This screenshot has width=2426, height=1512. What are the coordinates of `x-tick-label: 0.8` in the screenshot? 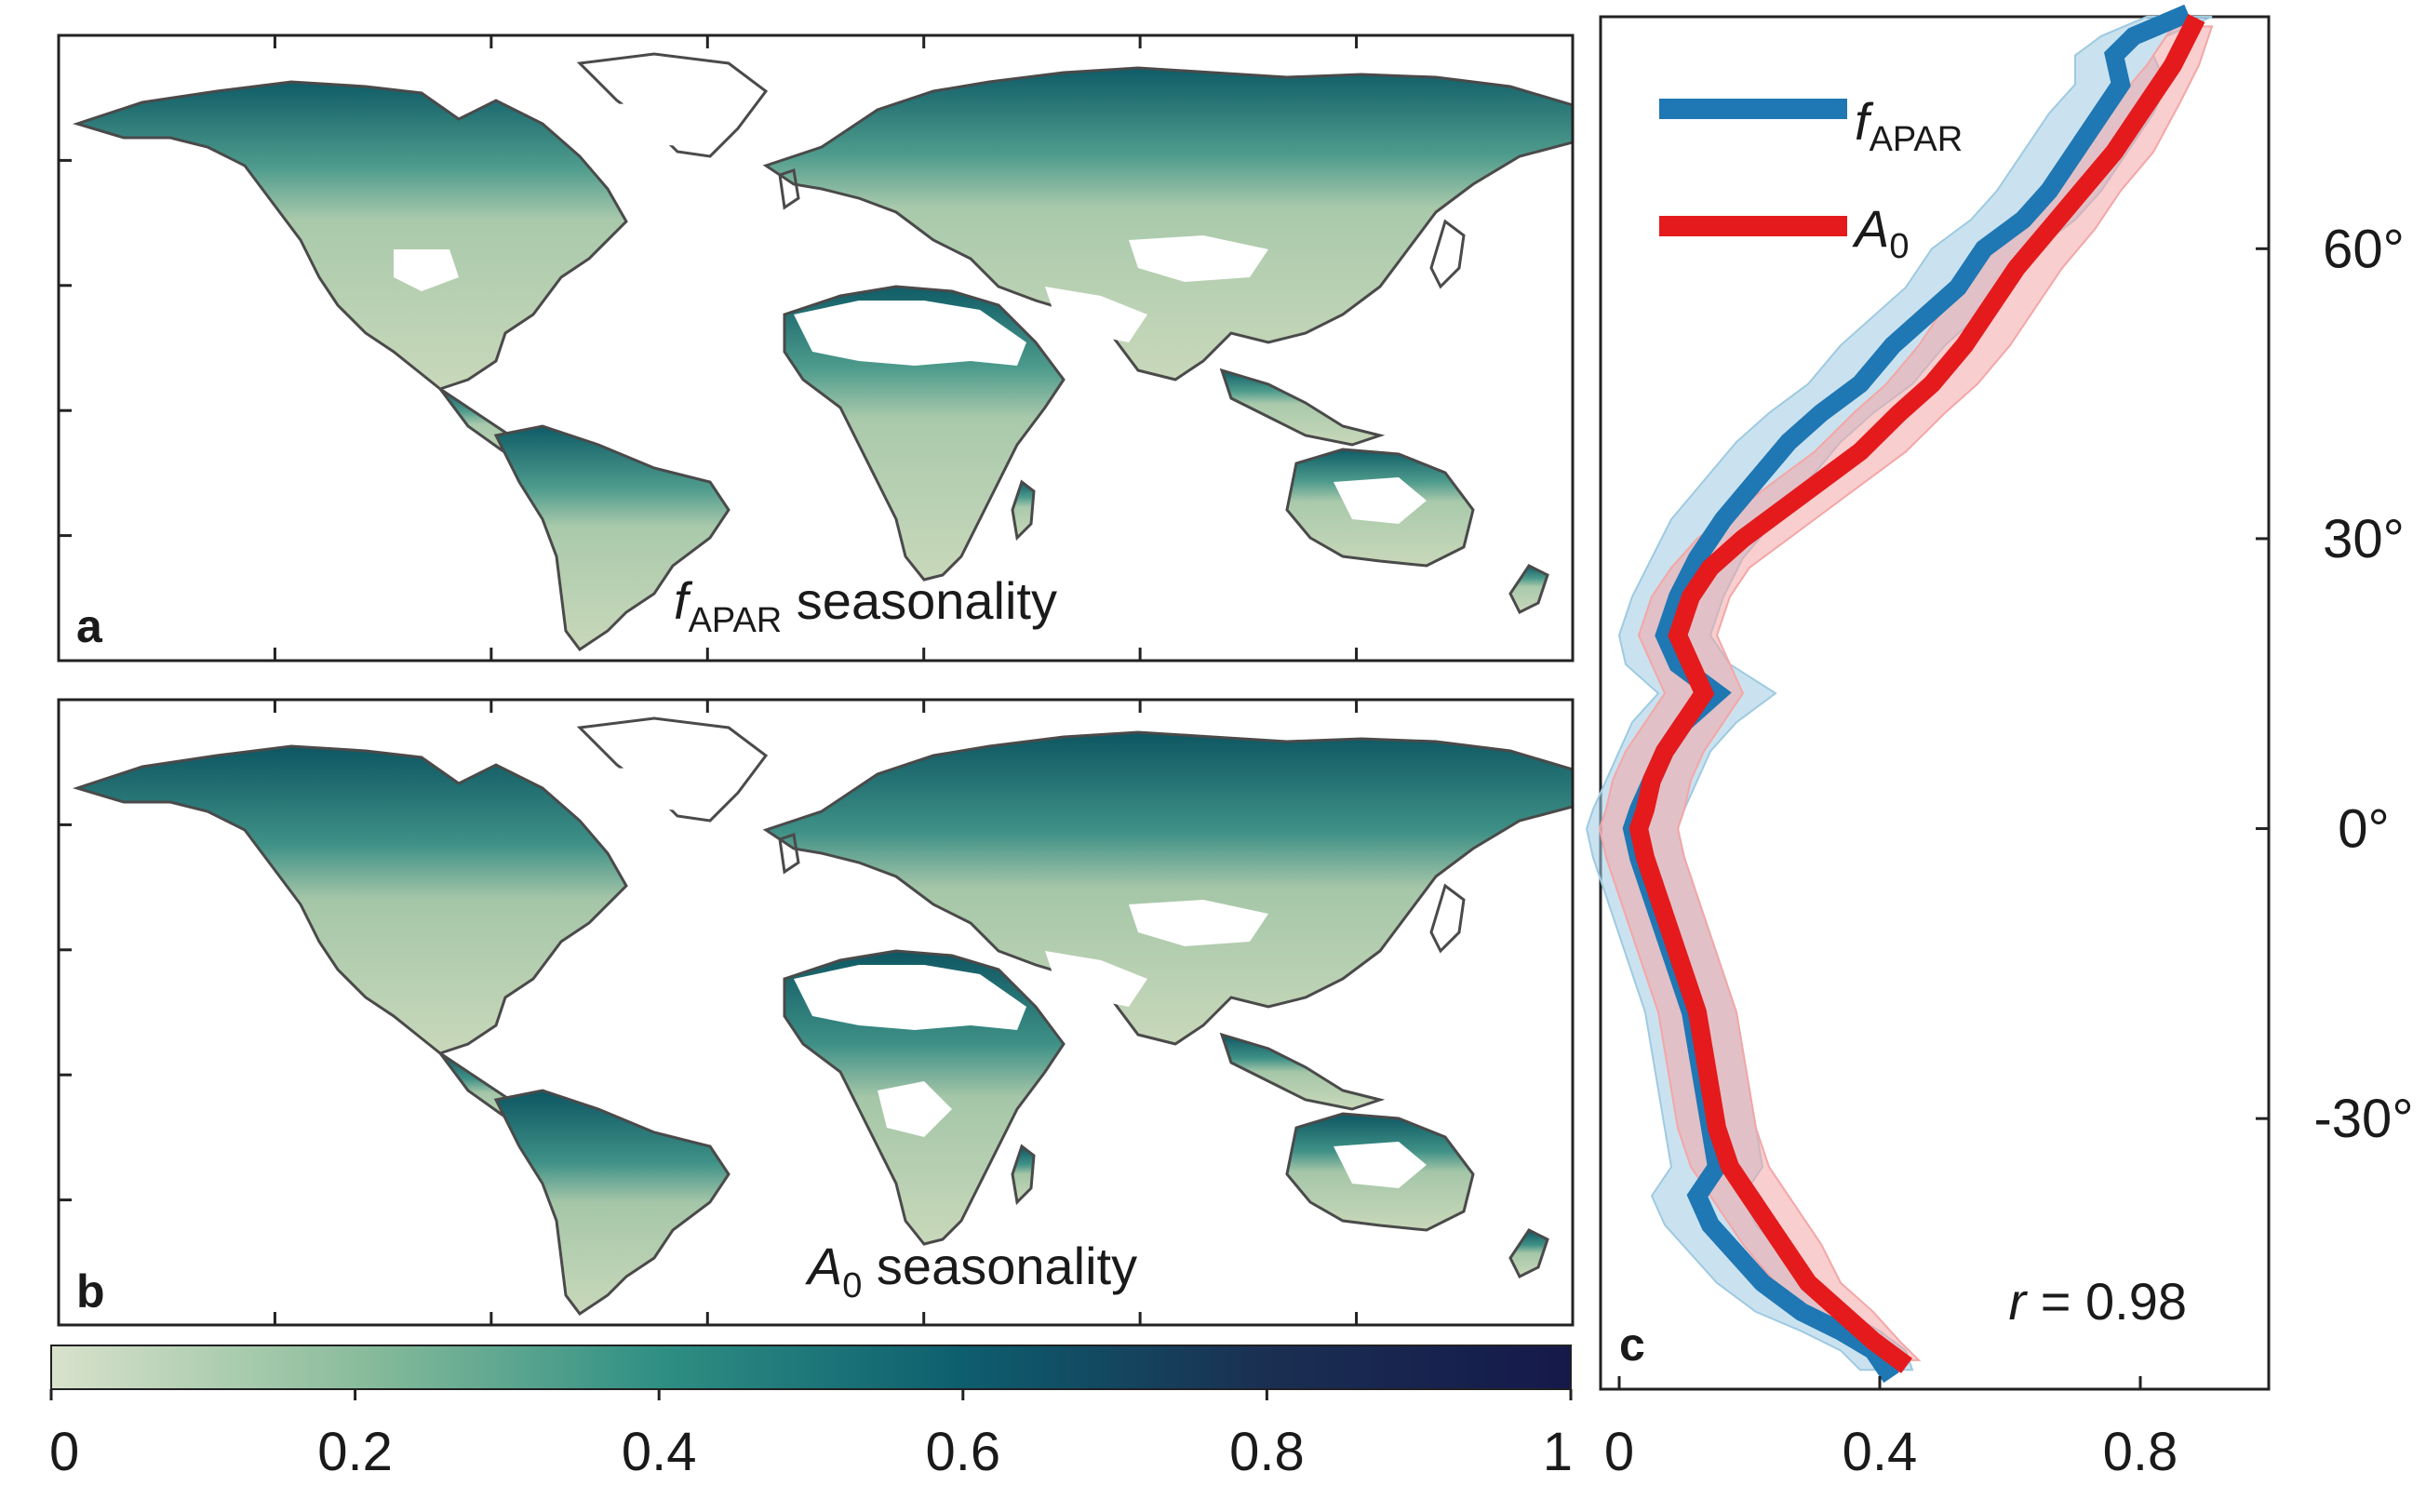 It's located at (2140, 1452).